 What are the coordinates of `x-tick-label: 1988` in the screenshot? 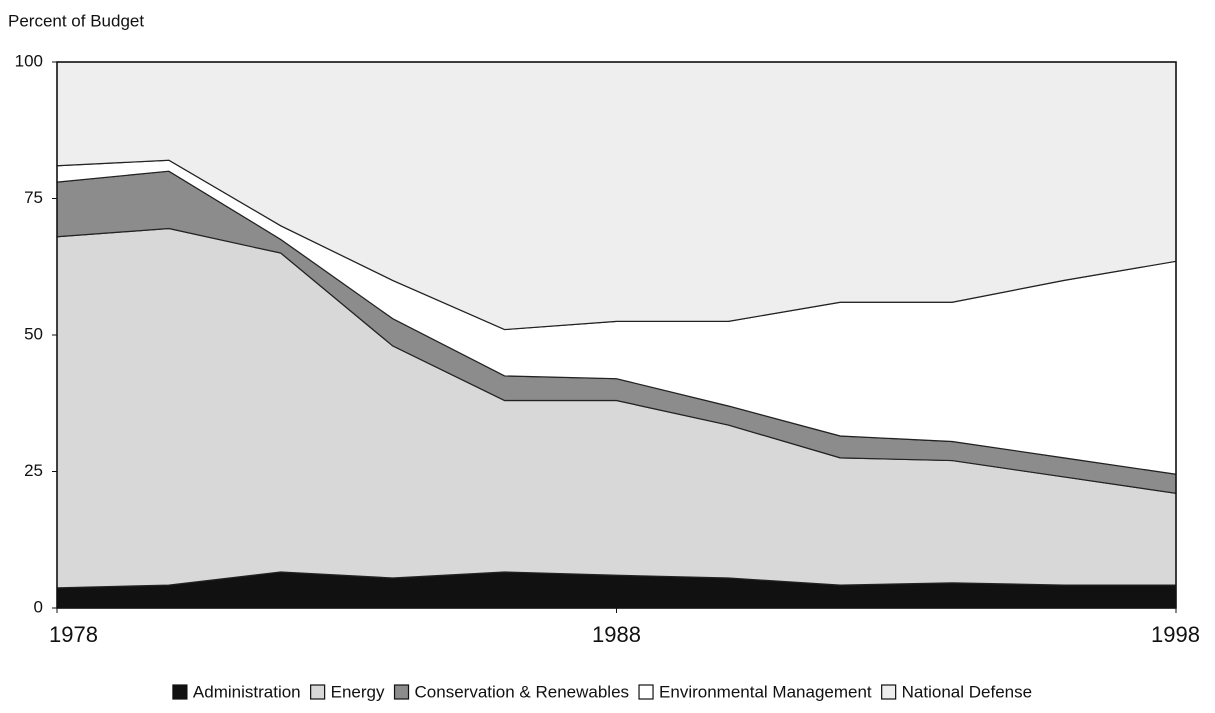 It's located at (616, 634).